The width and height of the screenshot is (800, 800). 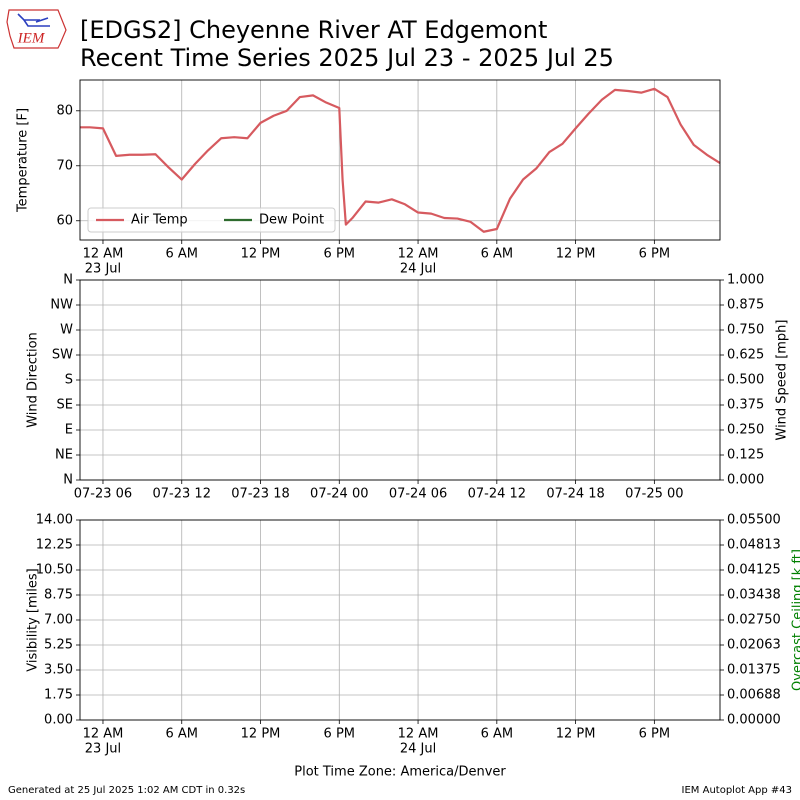 What do you see at coordinates (754, 520) in the screenshot?
I see `y2-tick-label: 0.05500` at bounding box center [754, 520].